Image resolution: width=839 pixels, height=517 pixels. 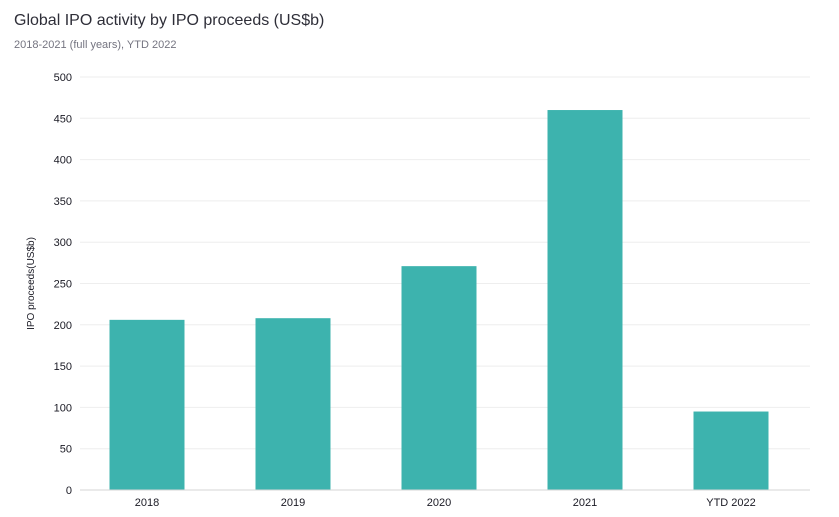 I want to click on x-tick-label: 2019, so click(x=293, y=503).